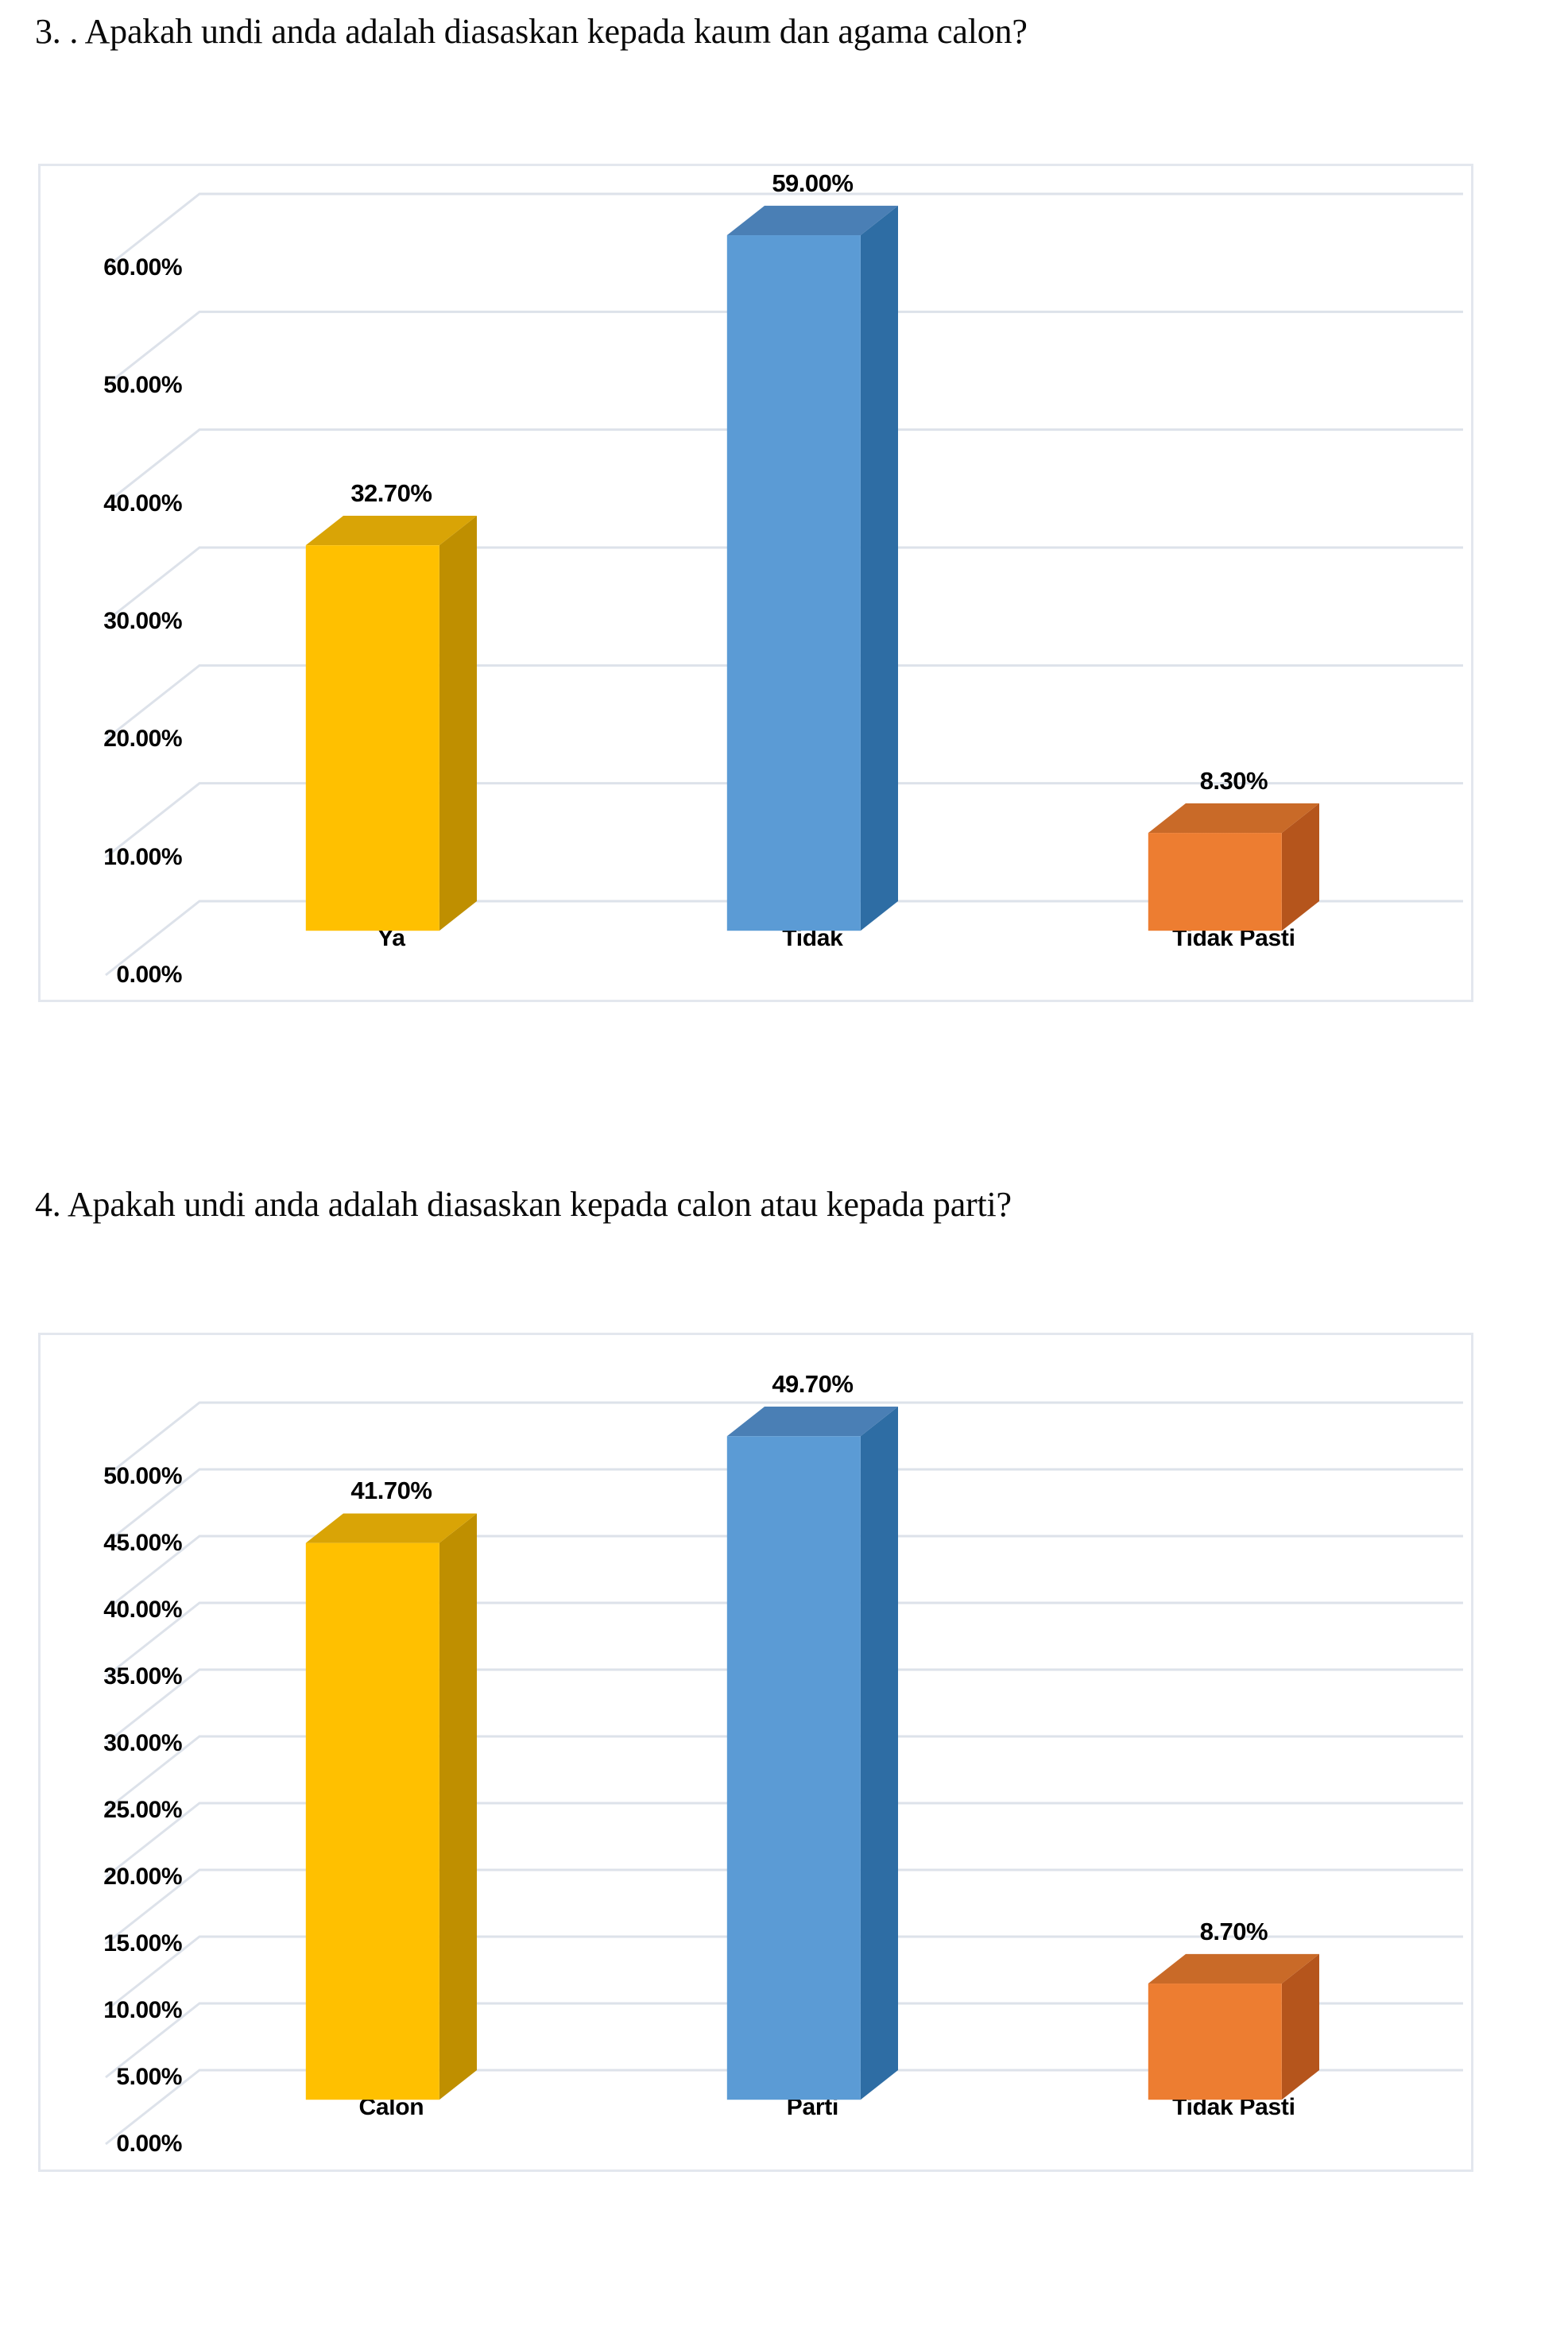 This screenshot has height=2334, width=1568. I want to click on chart-1-bar-1-shape, so click(812, 568).